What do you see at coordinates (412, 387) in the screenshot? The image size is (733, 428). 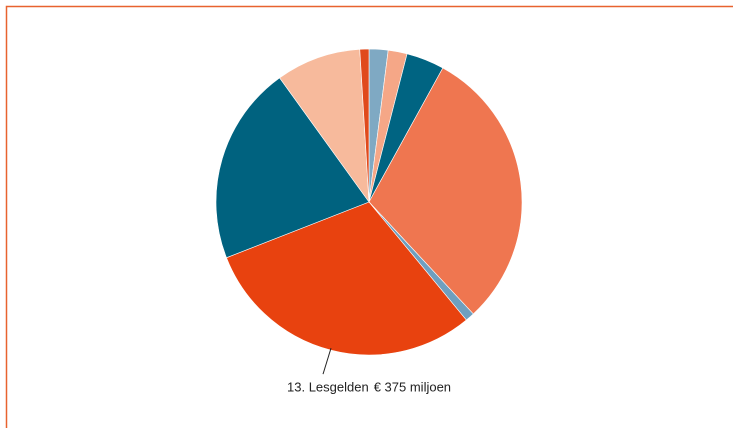 I see `slice-value-label: € 375 miljoen` at bounding box center [412, 387].